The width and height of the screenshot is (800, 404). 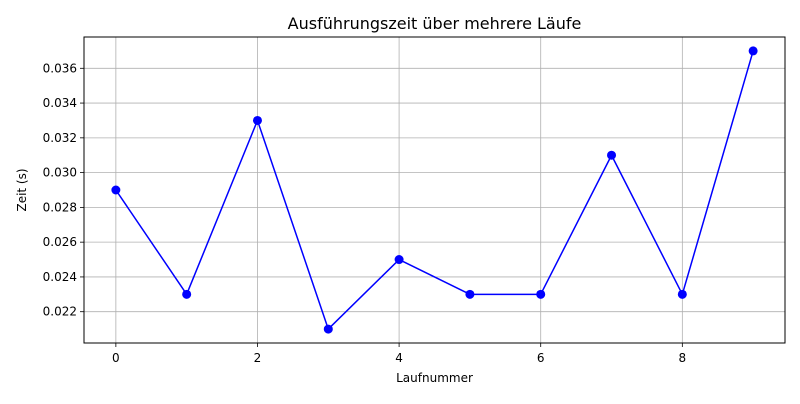 I want to click on y-axis-label: Zeit (s), so click(x=22, y=189).